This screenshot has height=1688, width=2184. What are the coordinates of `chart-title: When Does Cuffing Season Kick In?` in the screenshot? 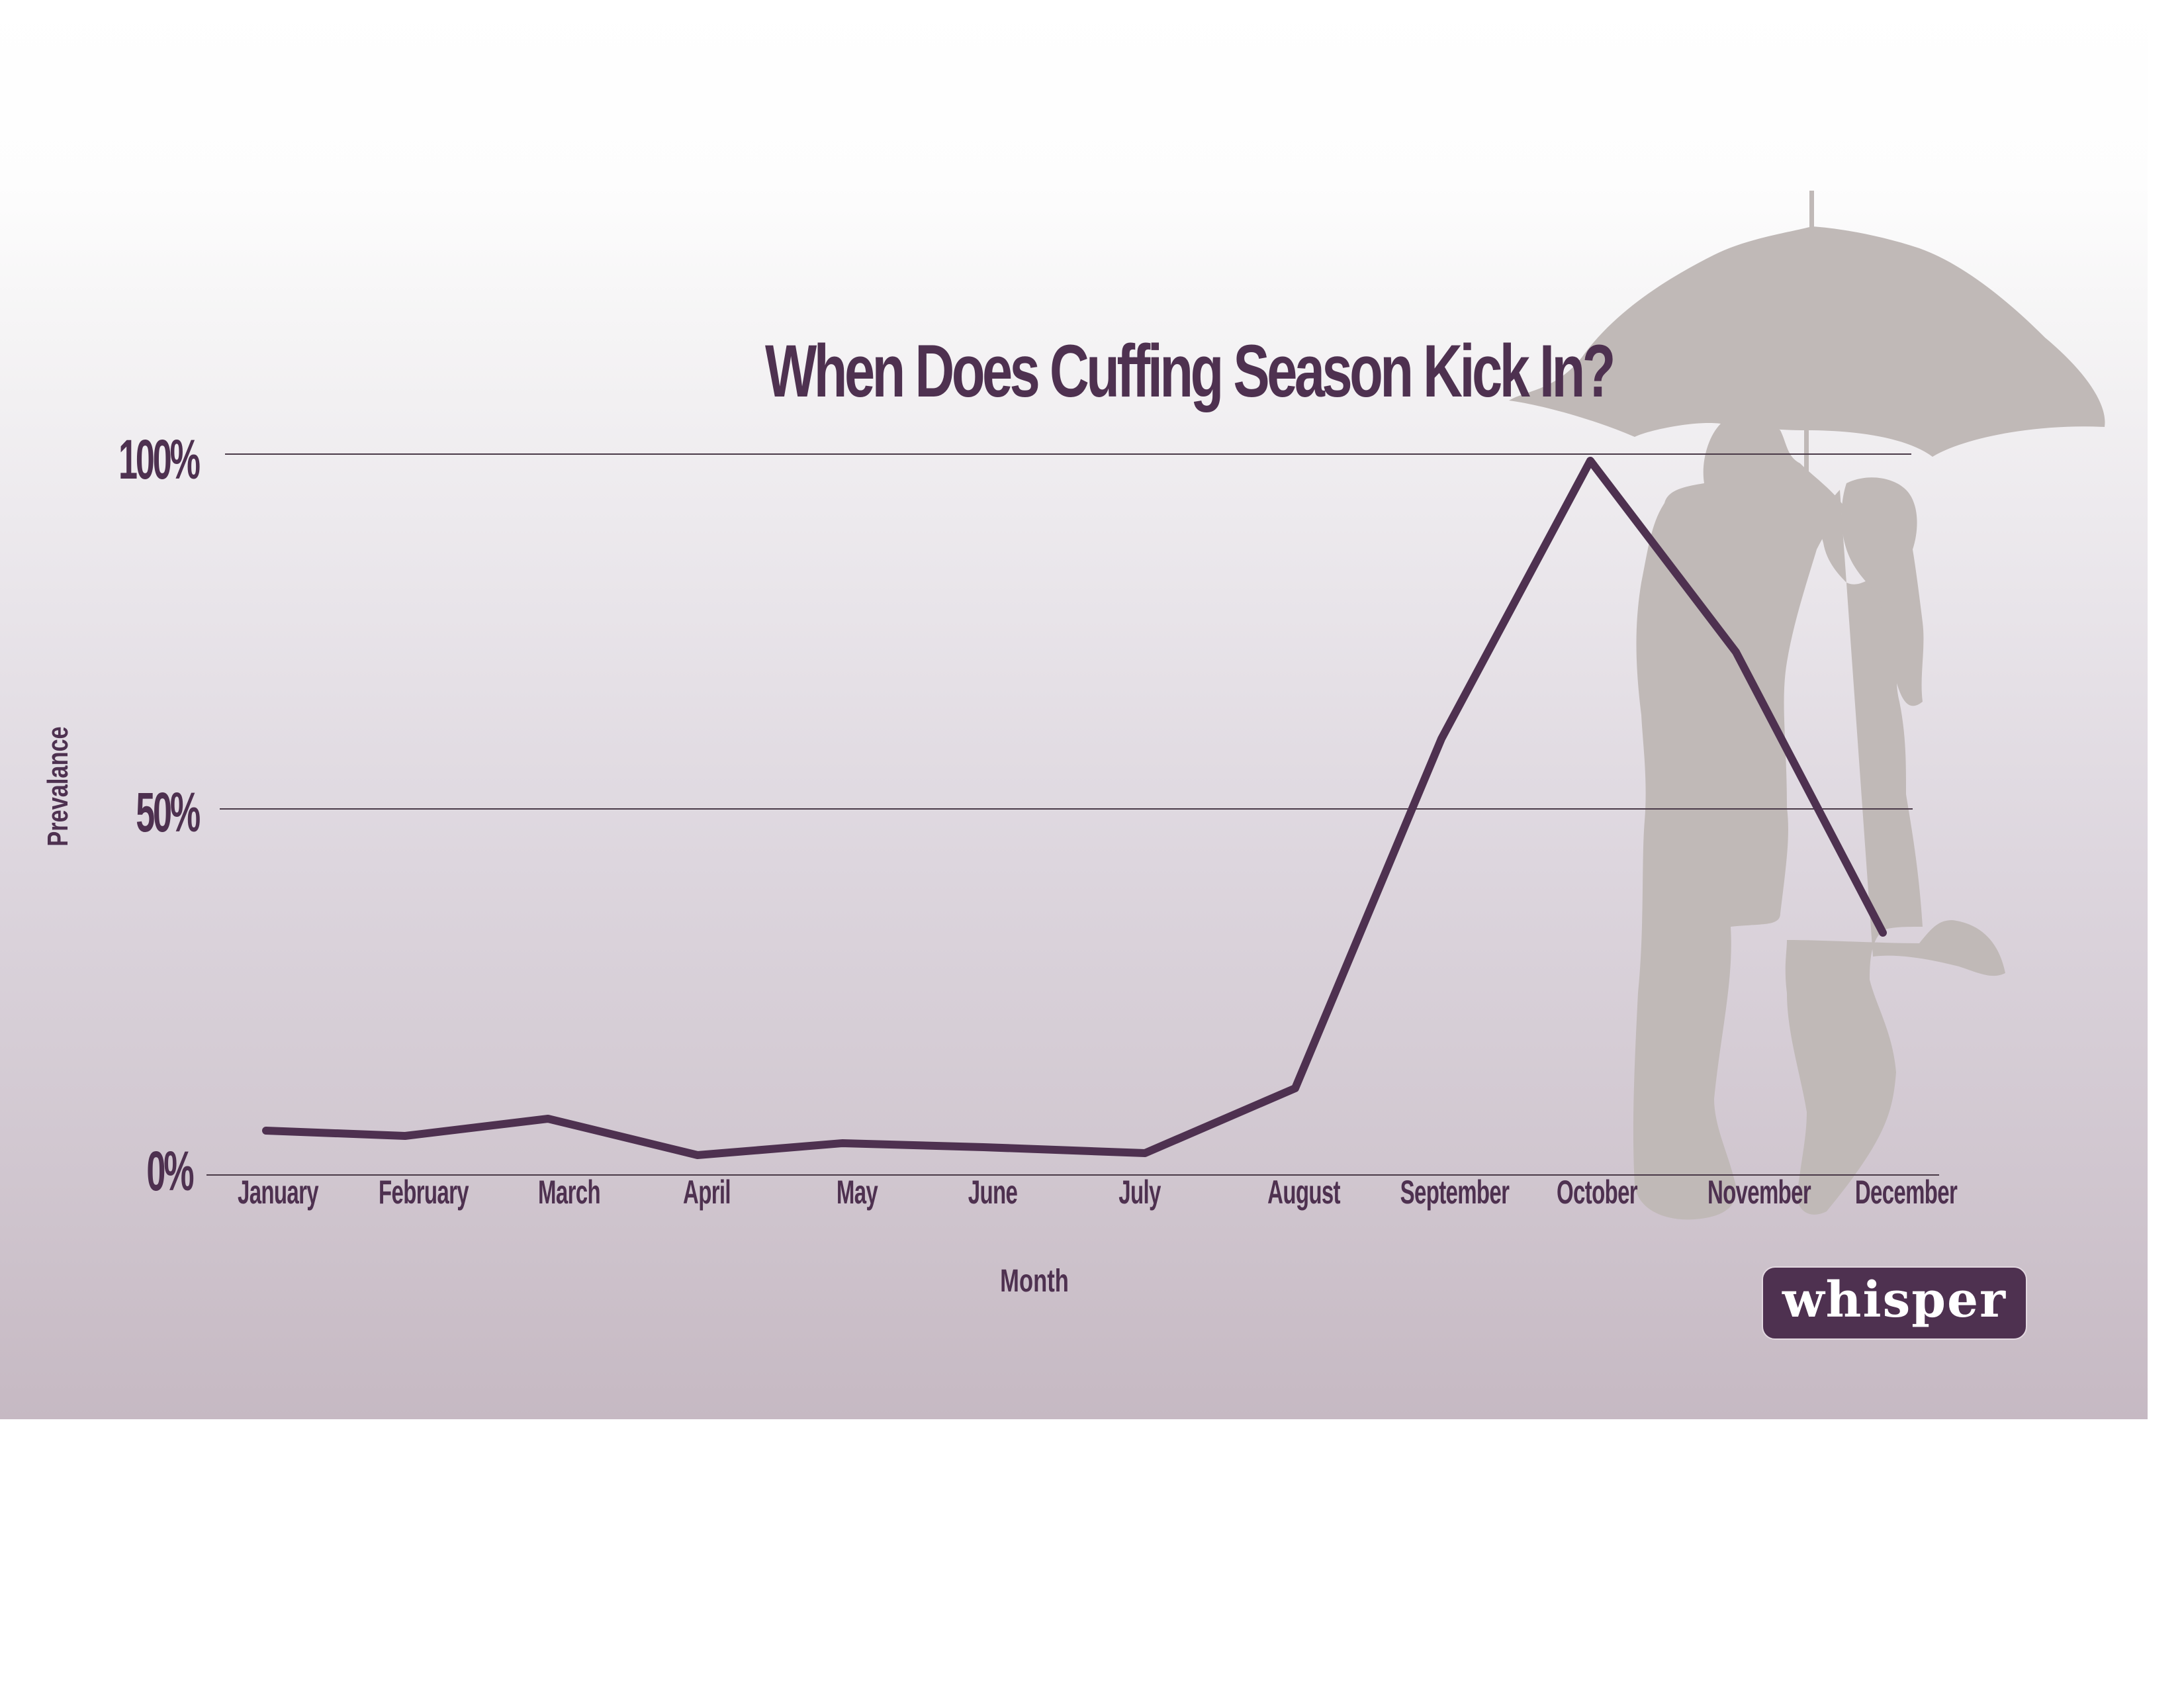 It's located at (1190, 371).